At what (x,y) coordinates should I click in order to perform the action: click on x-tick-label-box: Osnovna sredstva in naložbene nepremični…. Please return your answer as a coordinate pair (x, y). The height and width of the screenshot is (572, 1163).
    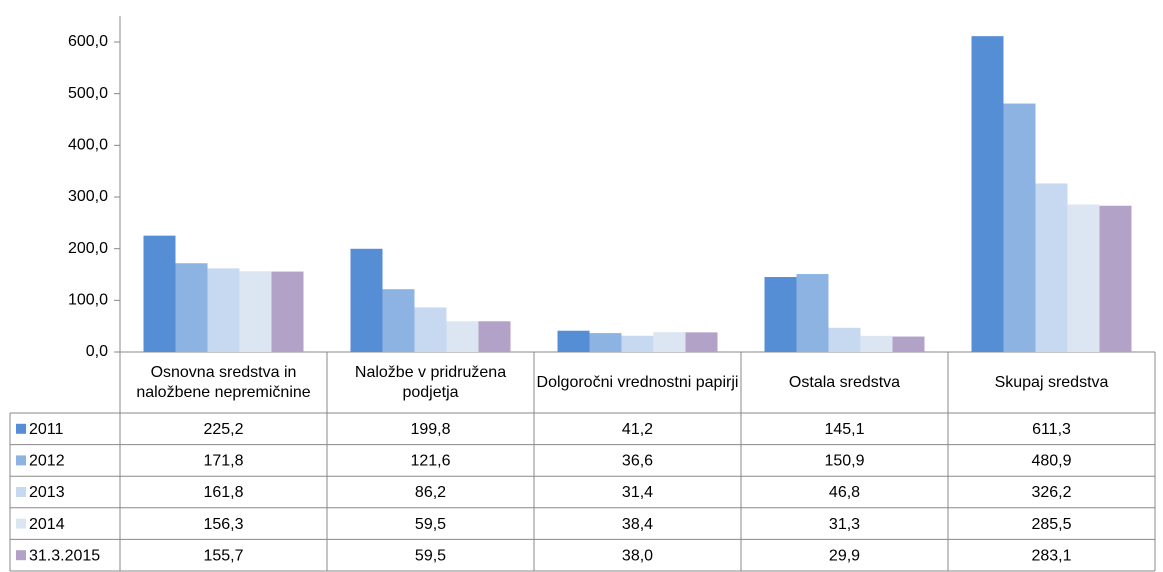
    Looking at the image, I should click on (223, 382).